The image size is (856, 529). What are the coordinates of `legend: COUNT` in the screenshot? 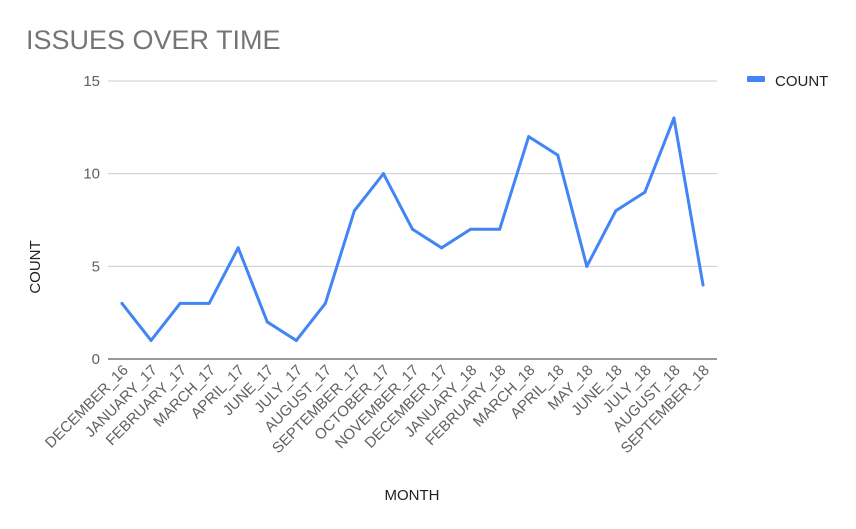 It's located at (787, 81).